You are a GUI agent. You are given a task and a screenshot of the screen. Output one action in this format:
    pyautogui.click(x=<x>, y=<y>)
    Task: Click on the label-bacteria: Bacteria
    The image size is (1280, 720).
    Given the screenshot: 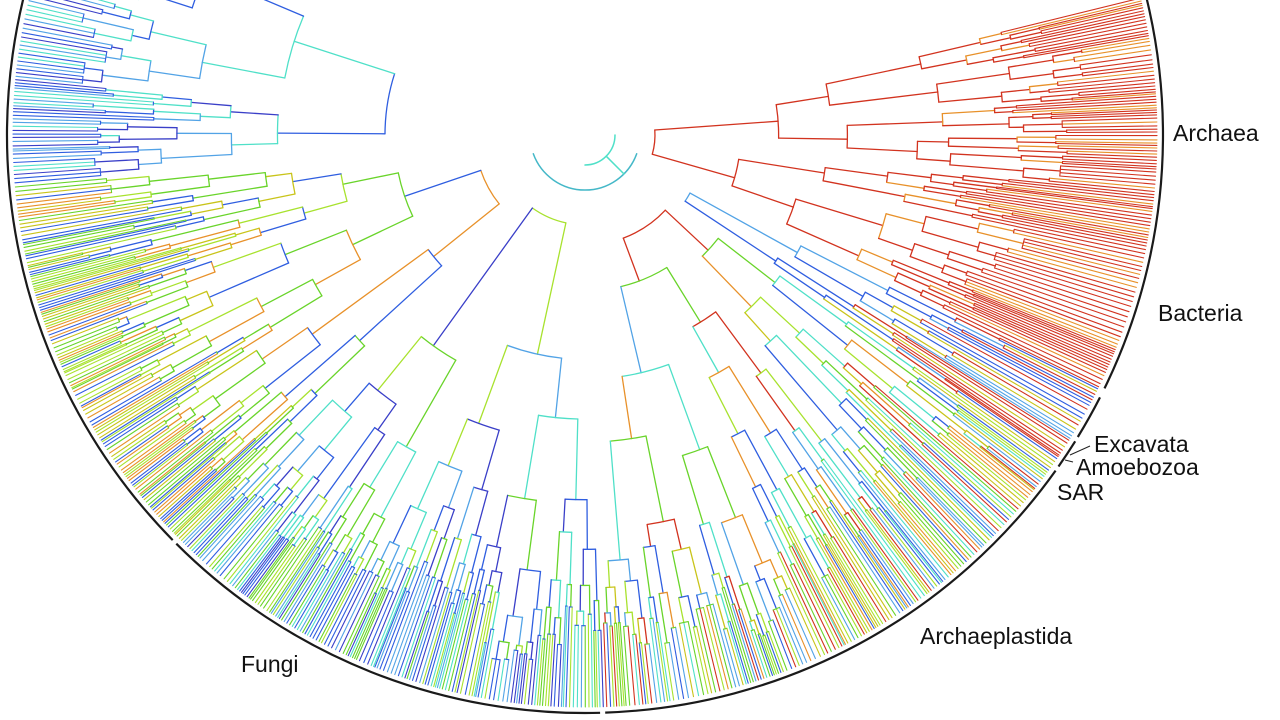 What is the action you would take?
    pyautogui.click(x=1200, y=313)
    